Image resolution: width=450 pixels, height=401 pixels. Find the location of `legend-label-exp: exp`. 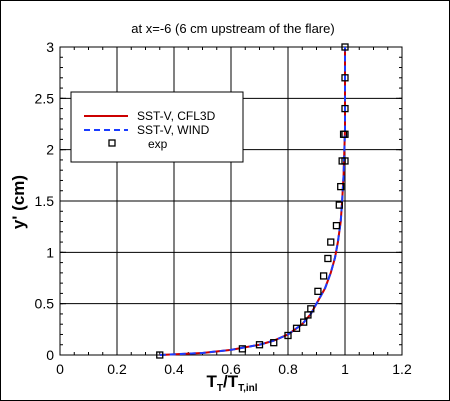

legend-label-exp: exp is located at coordinates (158, 144).